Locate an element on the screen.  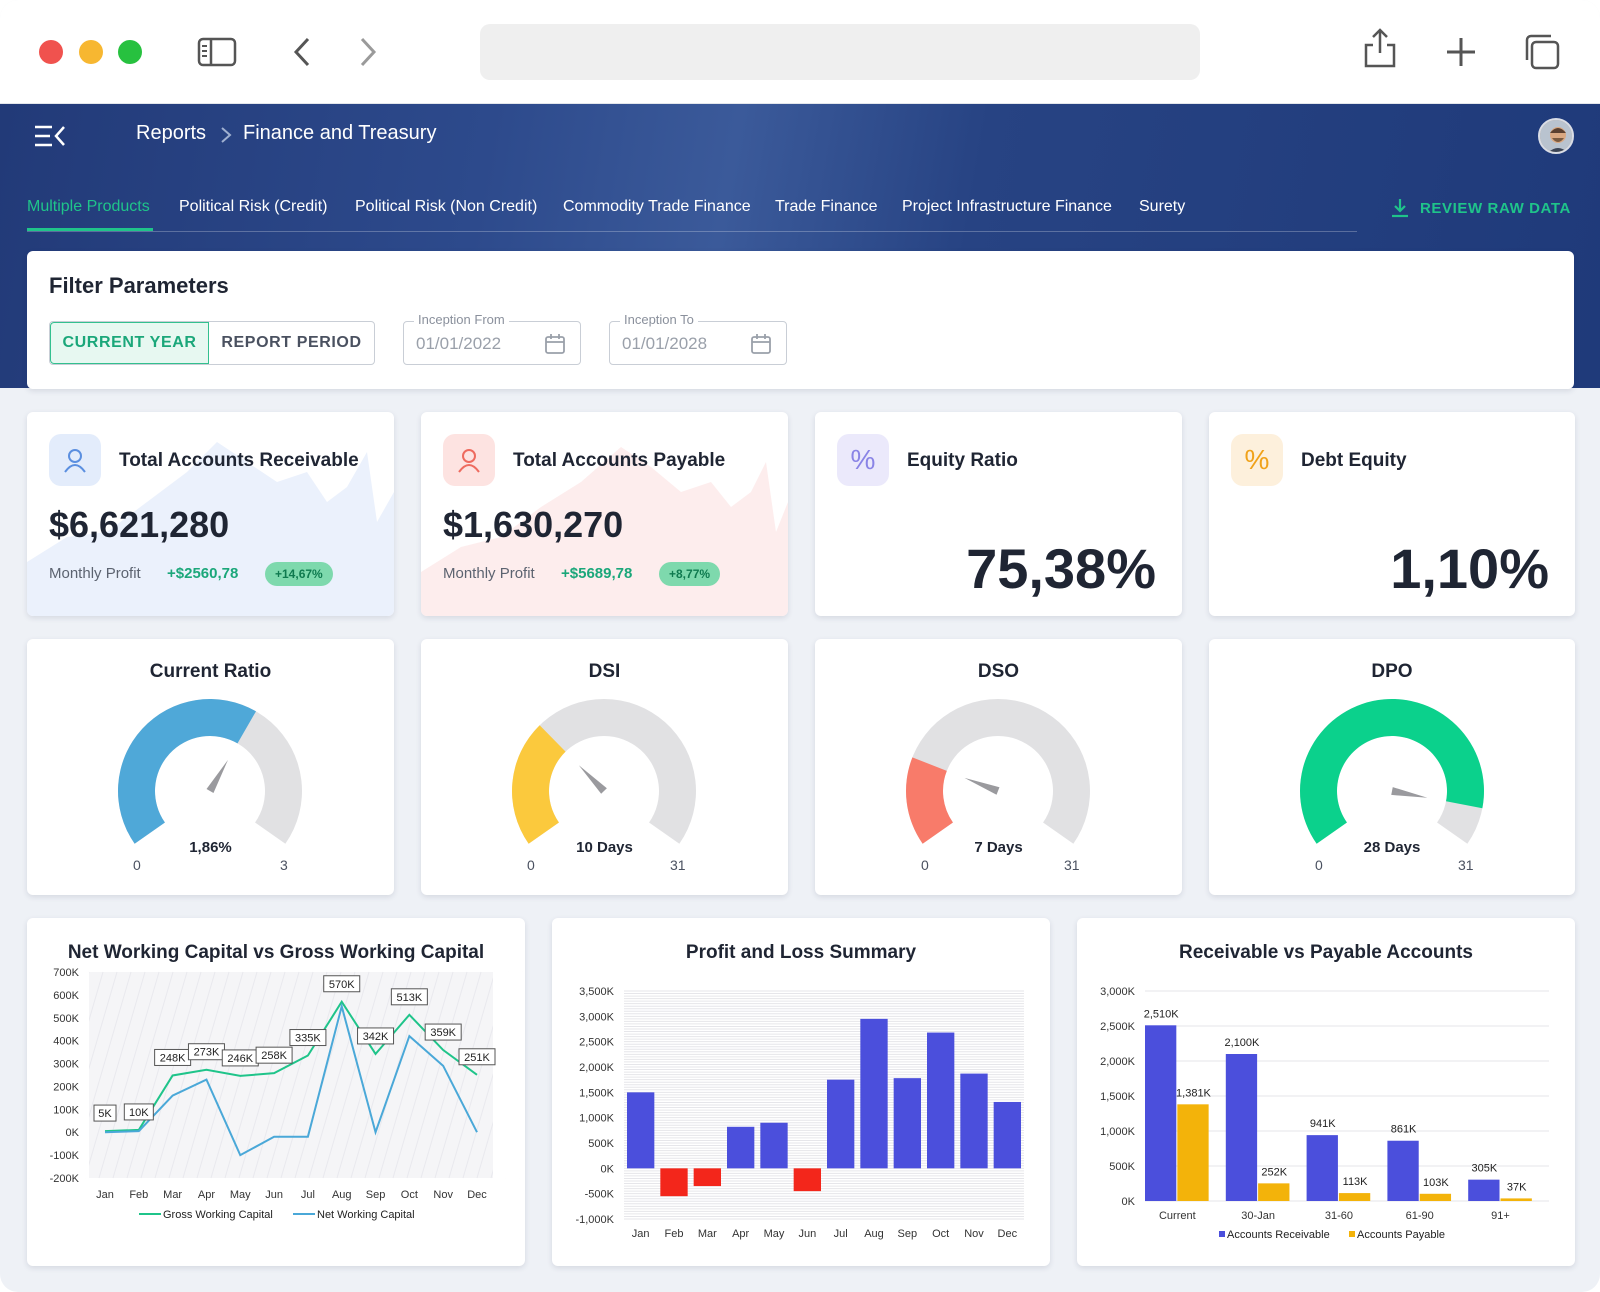
data-label: 359K is located at coordinates (443, 1033).